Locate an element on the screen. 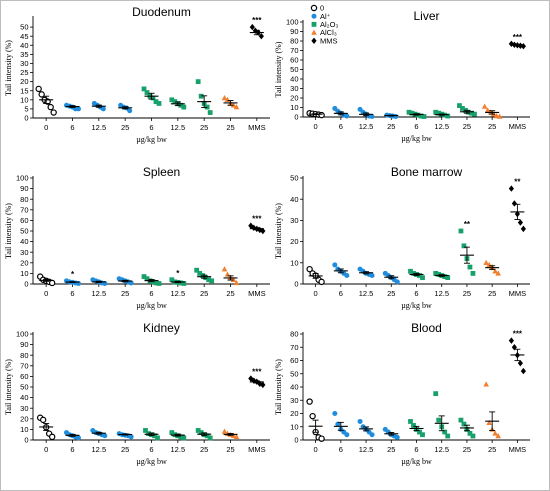 The image size is (550, 491). legend-label-al-o: Al₂O₃ is located at coordinates (329, 24).